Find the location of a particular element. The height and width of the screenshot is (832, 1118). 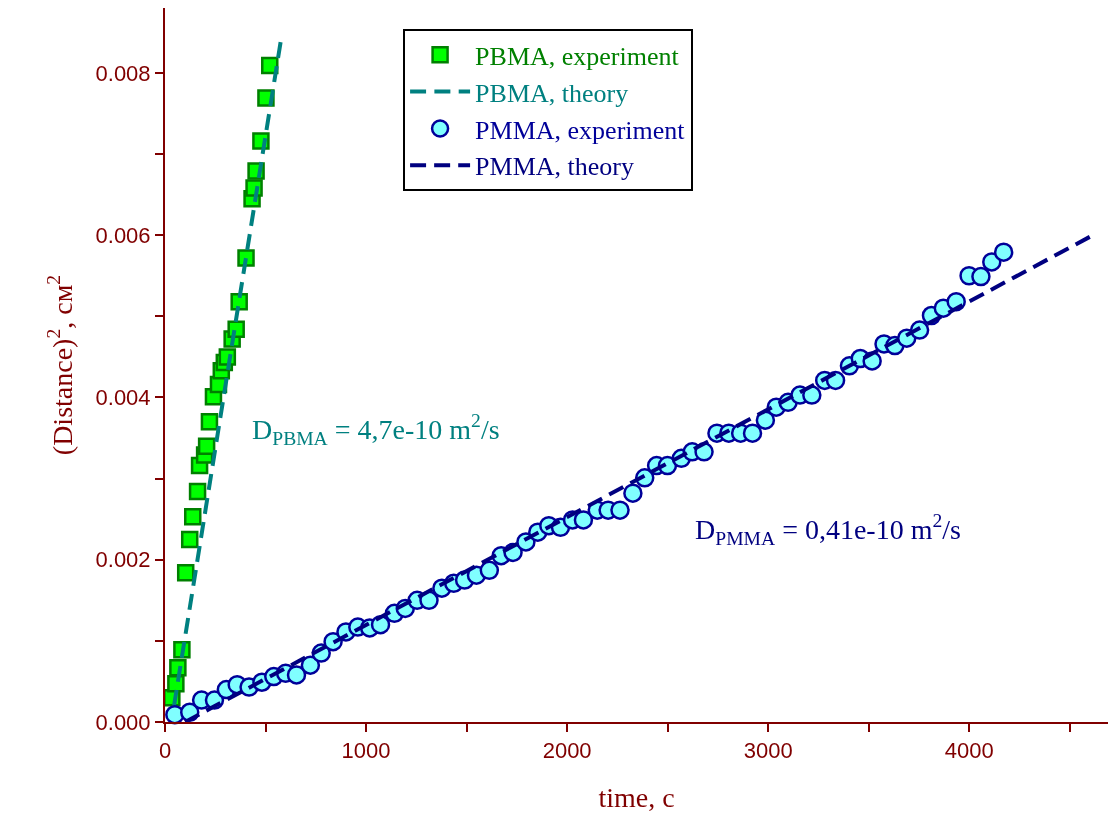

x-tick-label: 4000 is located at coordinates (969, 751).